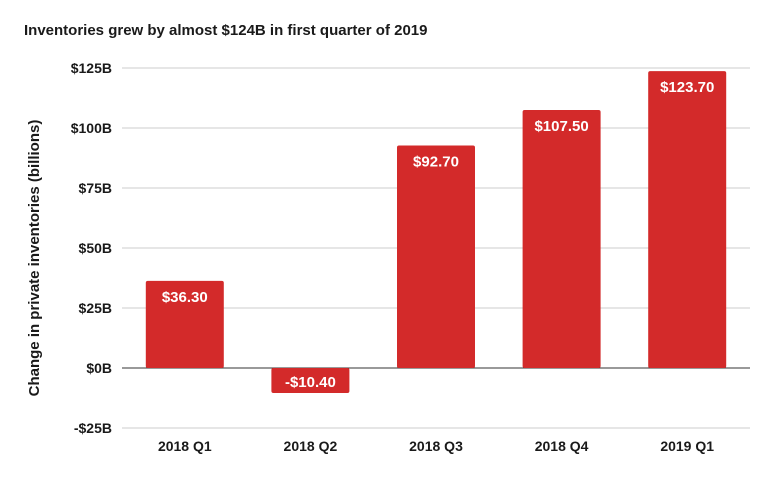 The width and height of the screenshot is (775, 479). Describe the element at coordinates (91, 128) in the screenshot. I see `y-tick-label: $100B` at that location.